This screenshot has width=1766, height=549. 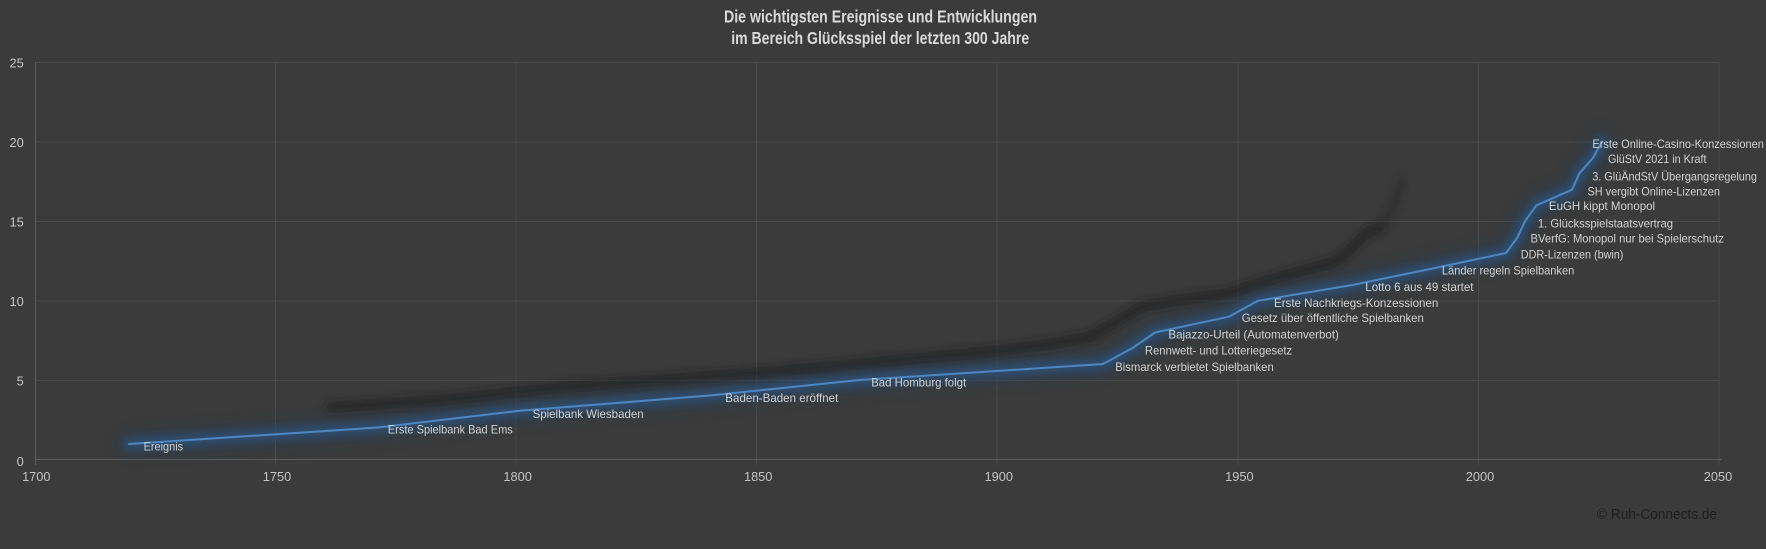 I want to click on svg-text:Bajazzo-Urteil (Automatenverbo: Bajazzo-Urteil (Automatenverbot), so click(x=1253, y=335).